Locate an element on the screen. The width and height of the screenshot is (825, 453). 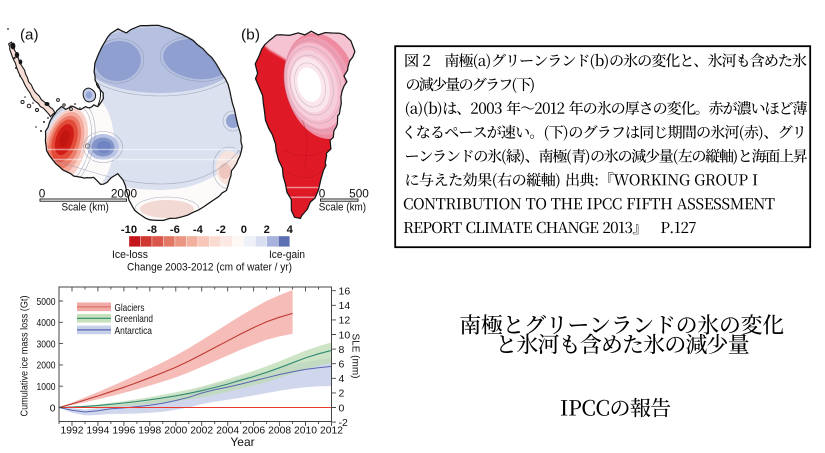
svg-text: Cumulative ice mass loss (Gt) is located at coordinates (25, 356).